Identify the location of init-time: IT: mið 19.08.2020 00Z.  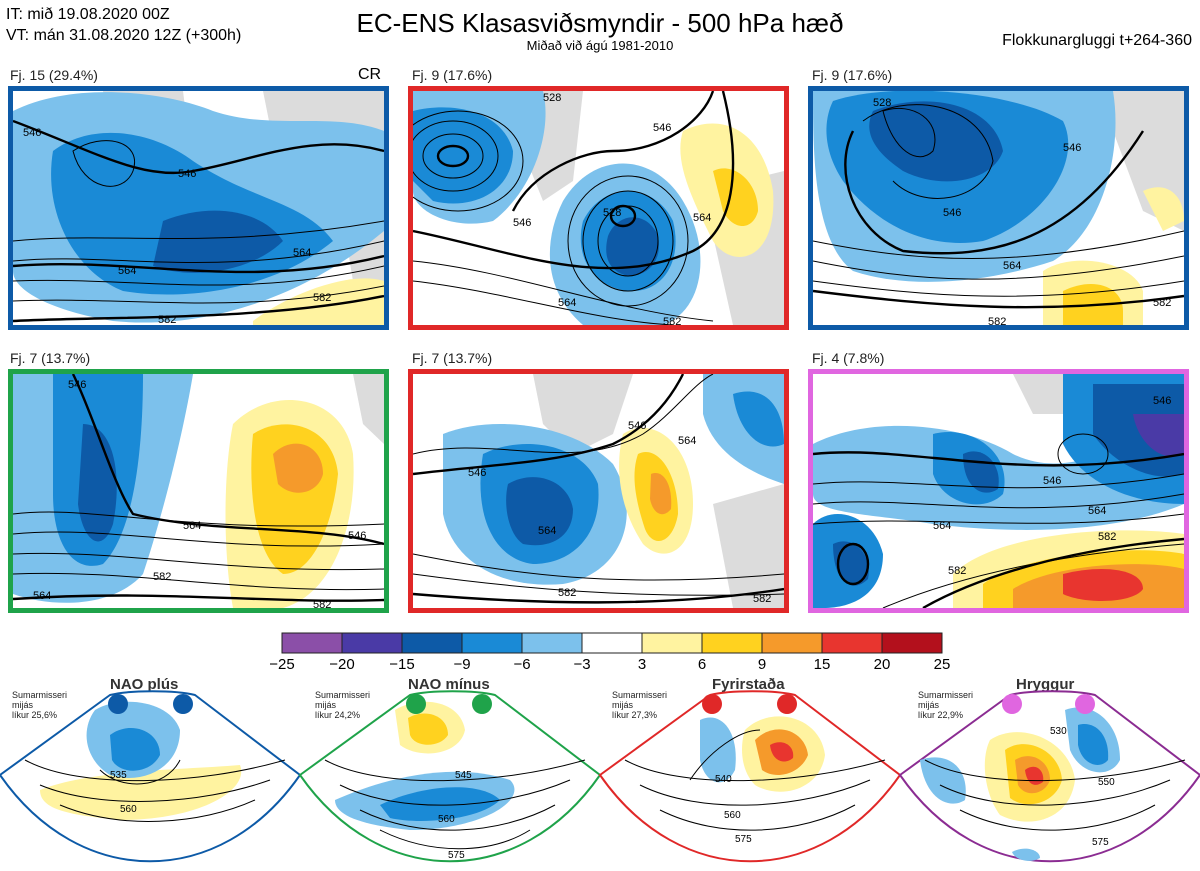
(88, 14).